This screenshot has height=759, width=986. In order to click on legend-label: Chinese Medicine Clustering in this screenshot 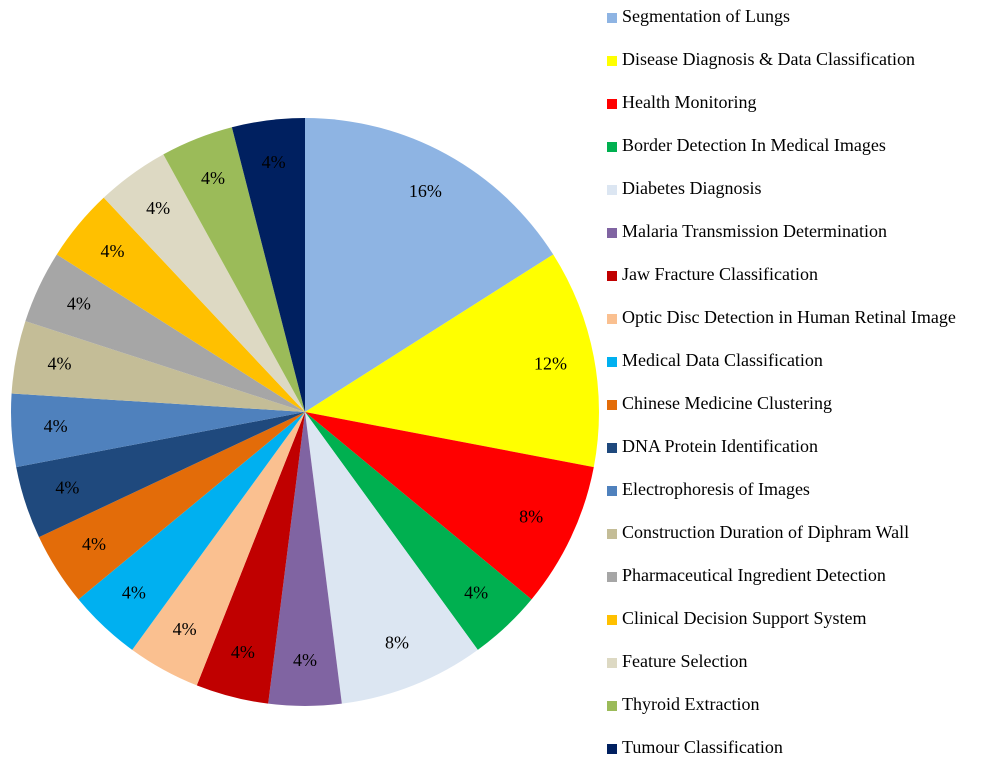, I will do `click(727, 403)`.